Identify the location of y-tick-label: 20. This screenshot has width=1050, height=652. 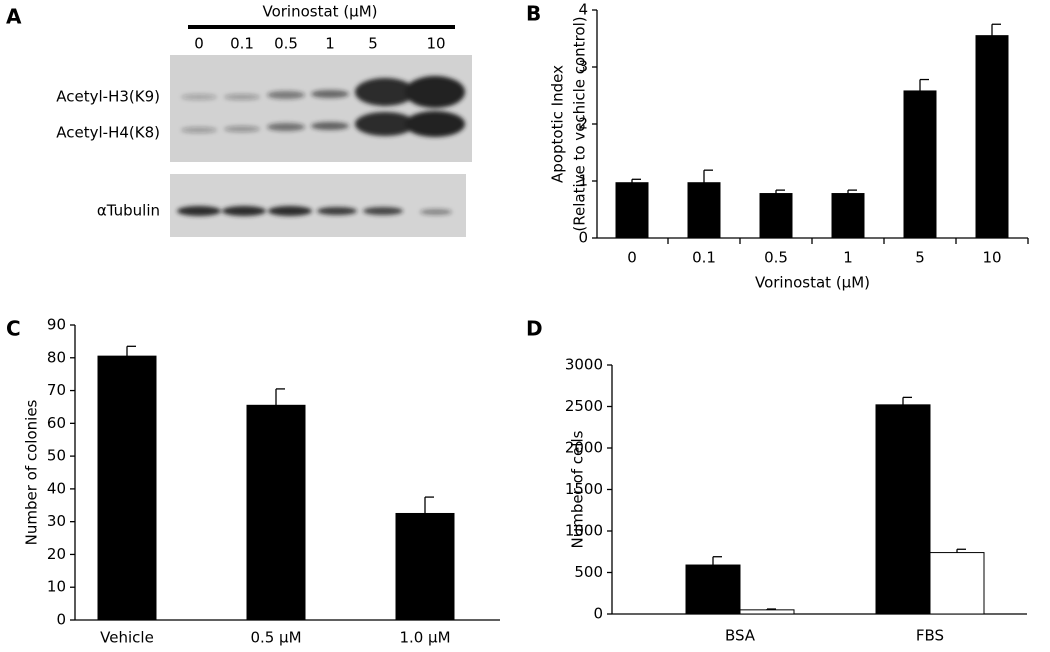
(56, 554).